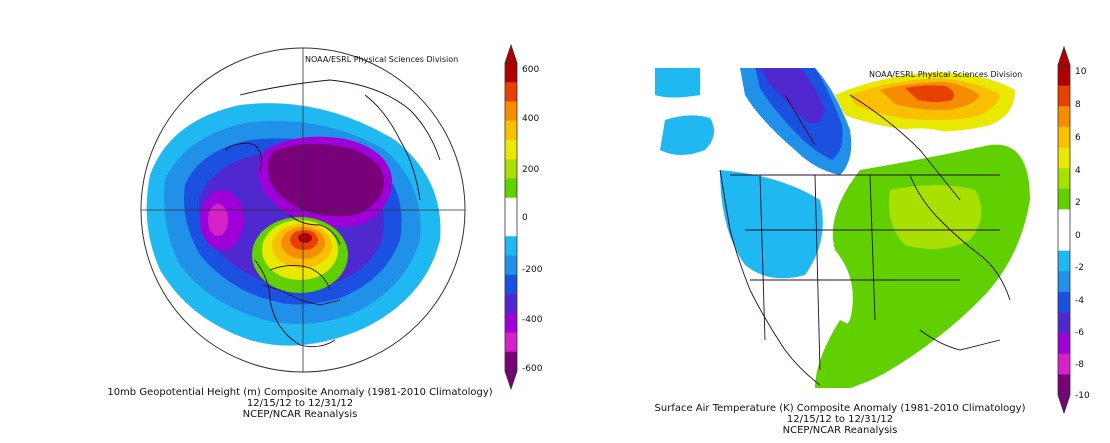 The width and height of the screenshot is (1110, 443). Describe the element at coordinates (1081, 72) in the screenshot. I see `colorbar-tick: 10` at that location.